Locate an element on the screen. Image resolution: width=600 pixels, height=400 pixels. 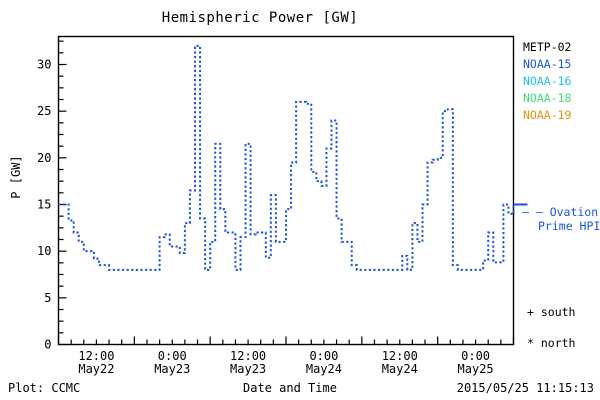
x-axis-label: Date and Time is located at coordinates (290, 388).